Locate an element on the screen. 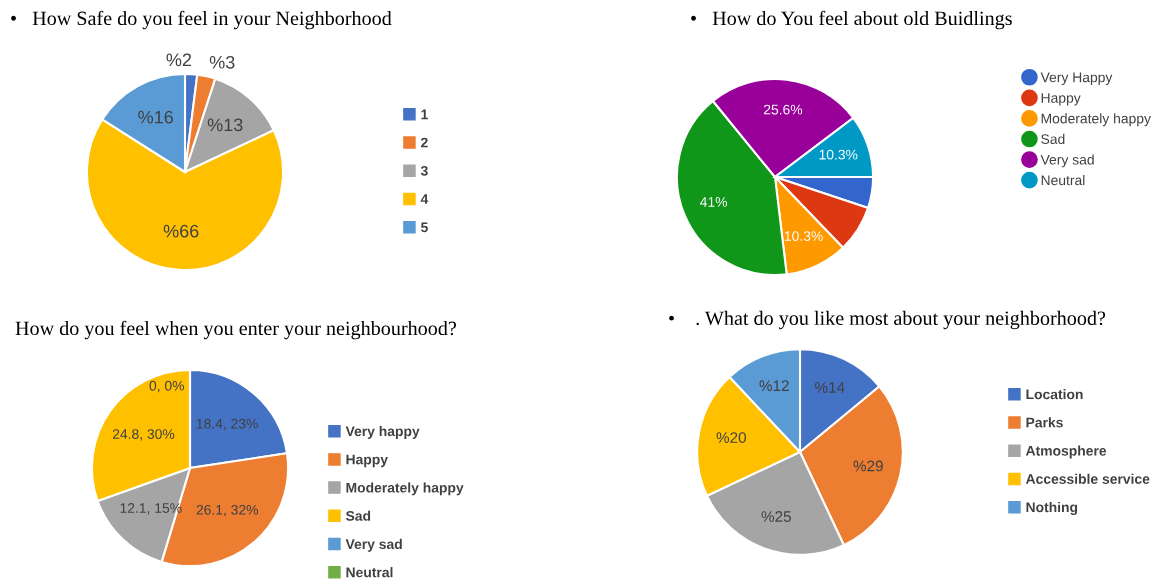 The height and width of the screenshot is (581, 1162). data-label: %20 is located at coordinates (731, 437).